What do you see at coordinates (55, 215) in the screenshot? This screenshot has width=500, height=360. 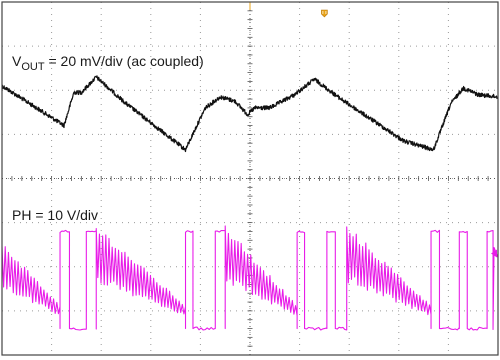 I see `ph-scale-label: PH = 10 V/div` at bounding box center [55, 215].